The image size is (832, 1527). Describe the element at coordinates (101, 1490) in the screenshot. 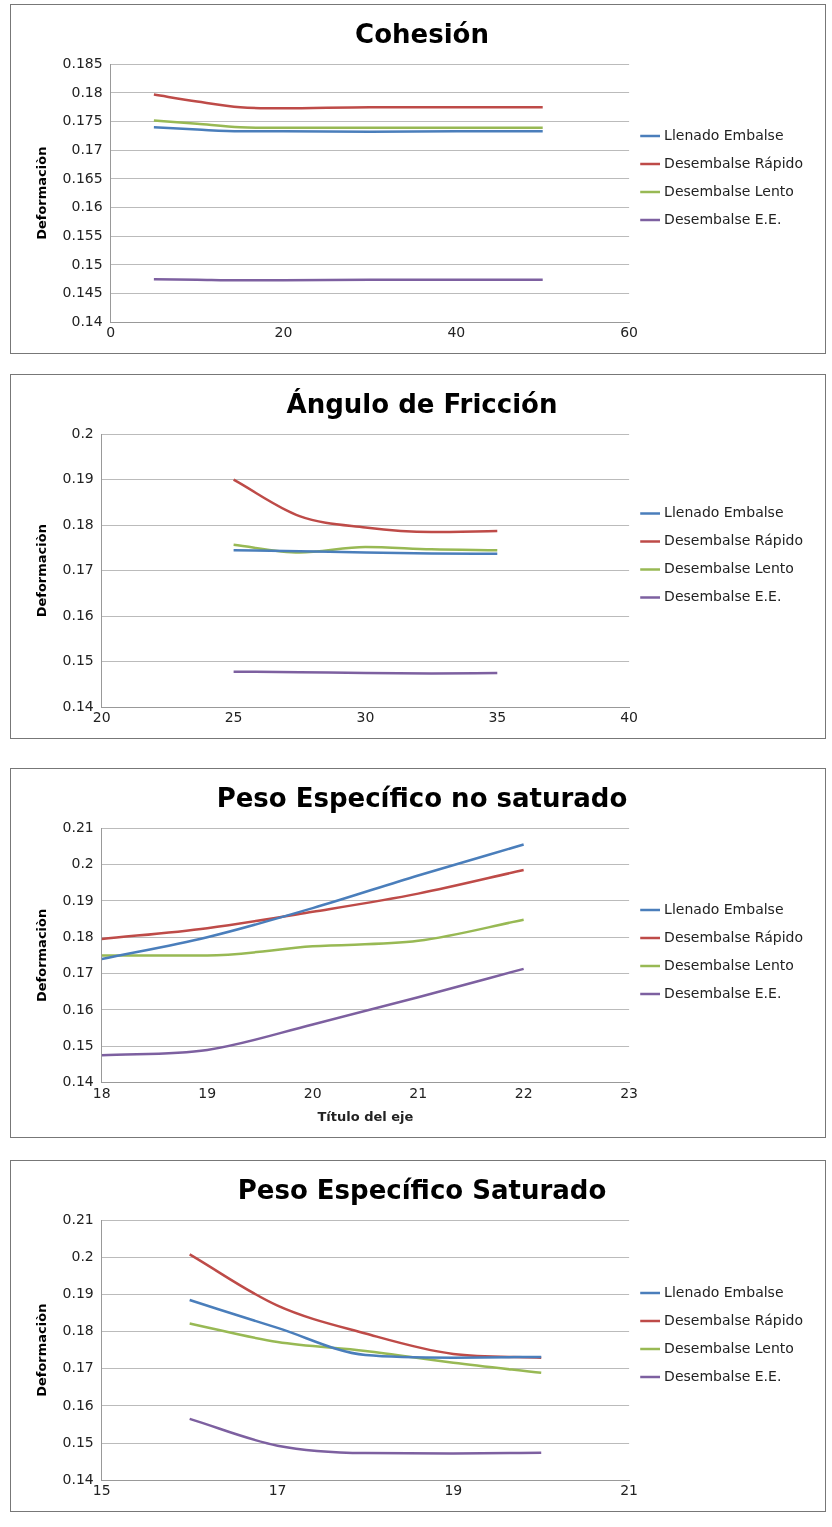

I see `x-tick-label: 15` at that location.